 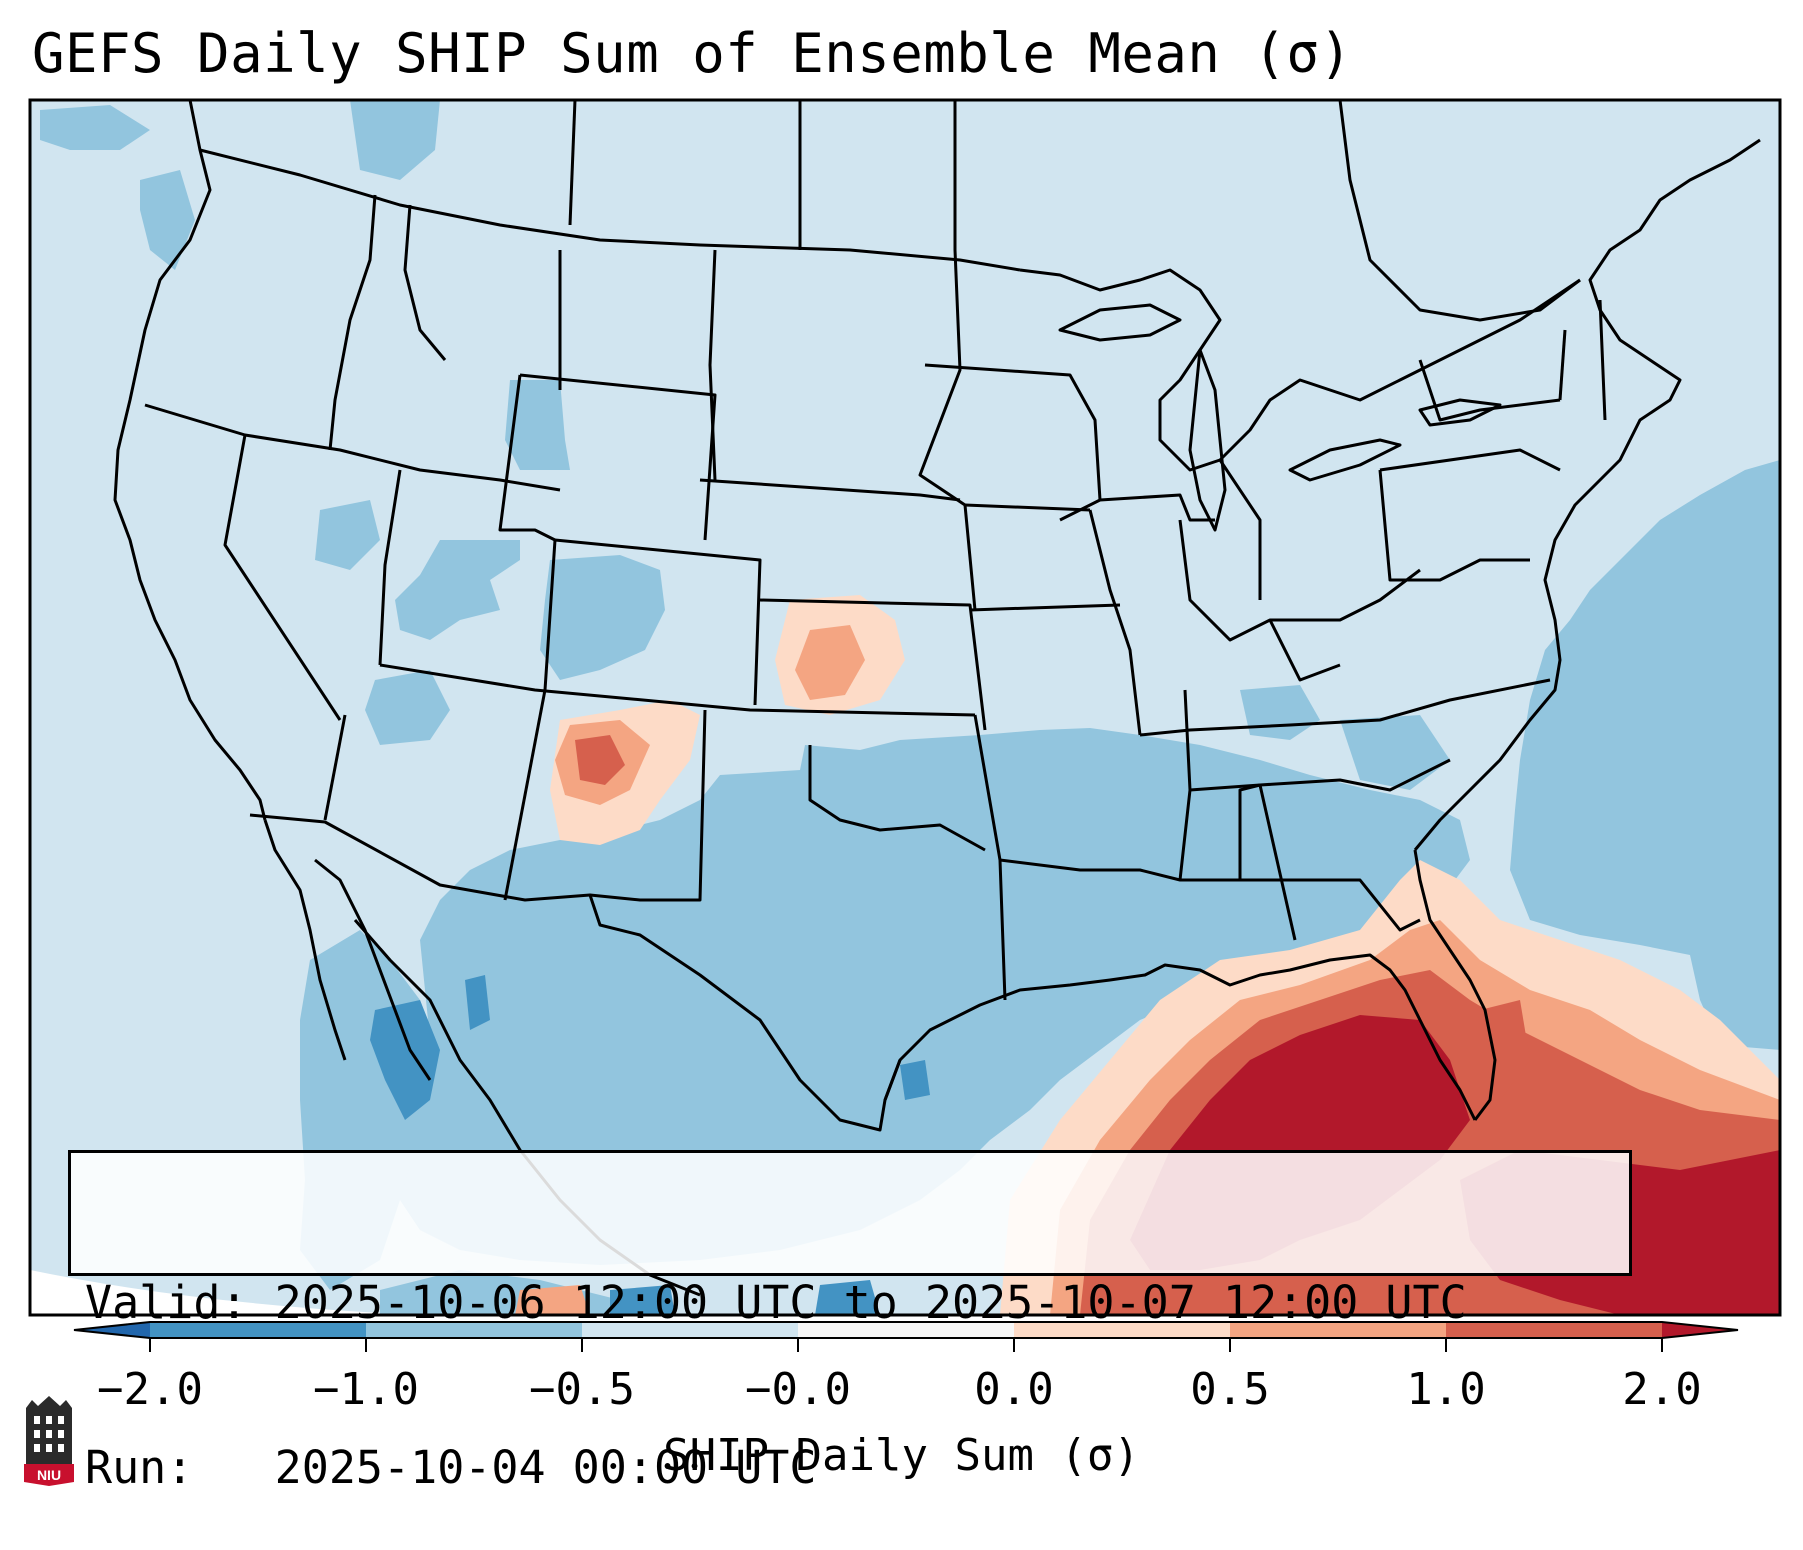 I want to click on chart-title: GEFS Daily SHIP Sum of Ensemble Mean (σ), so click(x=692, y=53).